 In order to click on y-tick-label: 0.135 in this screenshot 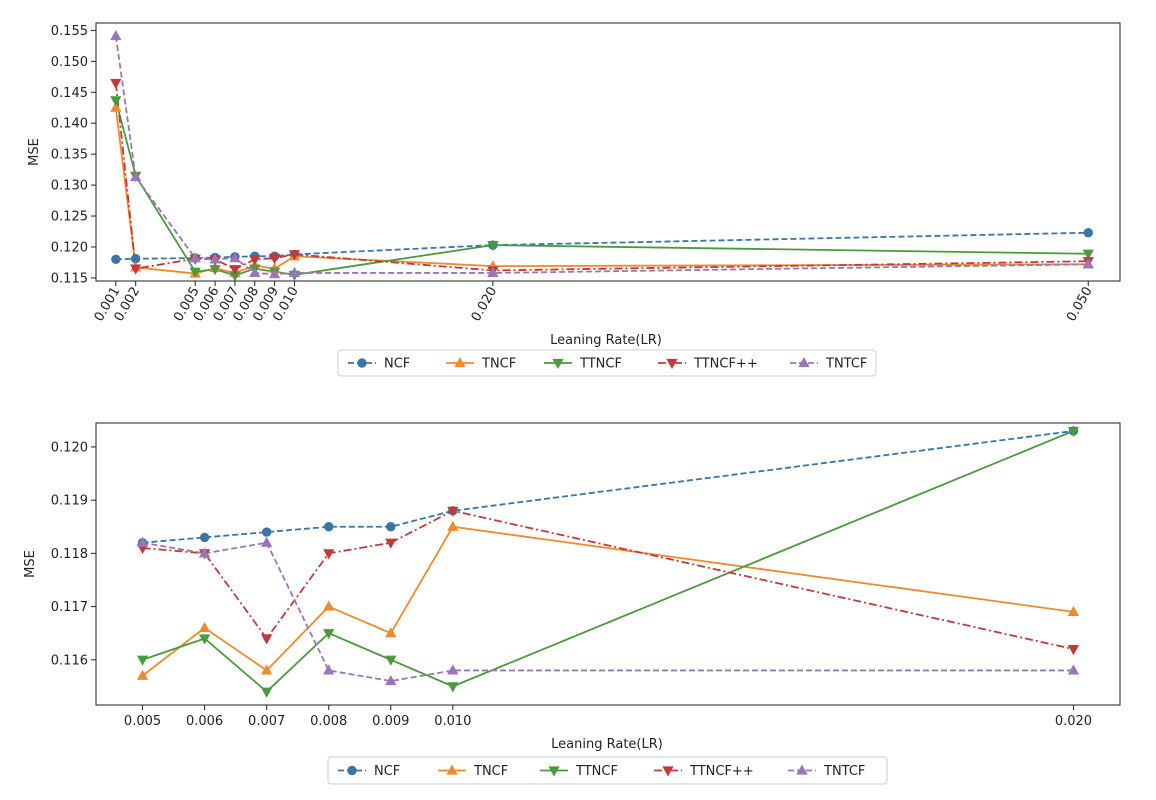, I will do `click(69, 155)`.